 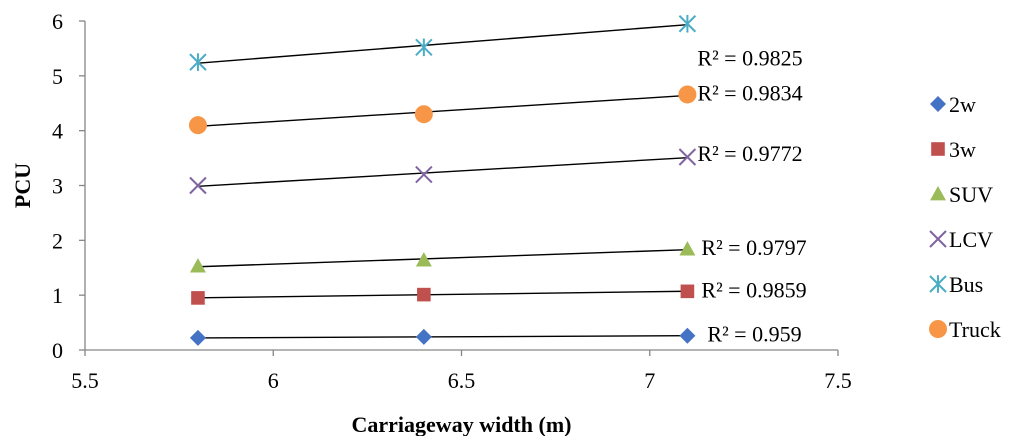 I want to click on legend-item-3w: 3w, so click(x=953, y=149).